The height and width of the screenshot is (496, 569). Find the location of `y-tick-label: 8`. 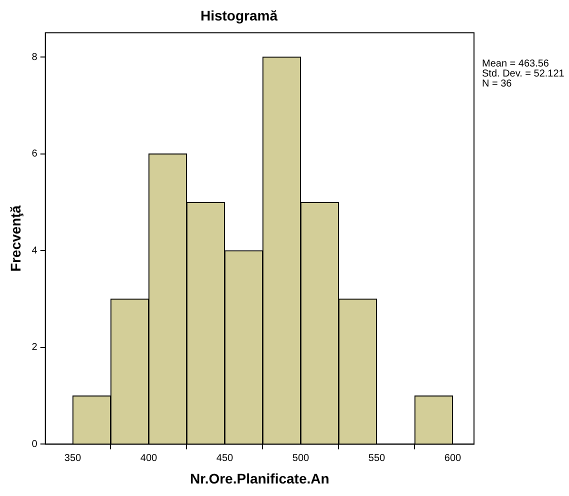

y-tick-label: 8 is located at coordinates (35, 57).